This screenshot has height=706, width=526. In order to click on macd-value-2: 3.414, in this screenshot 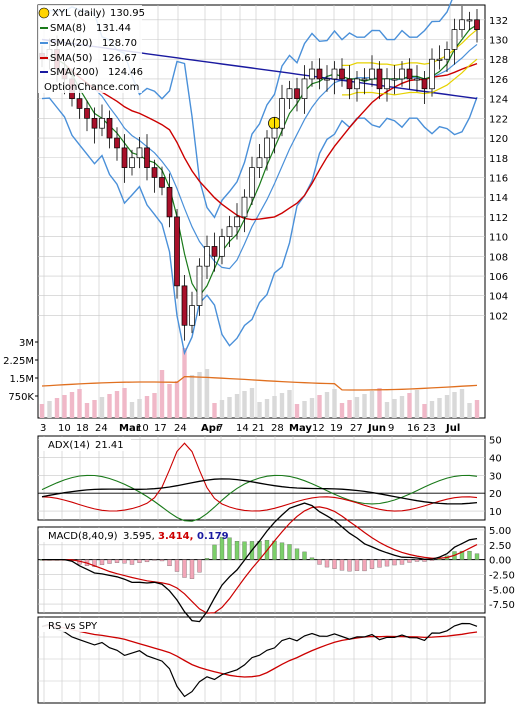, I will do `click(175, 536)`.